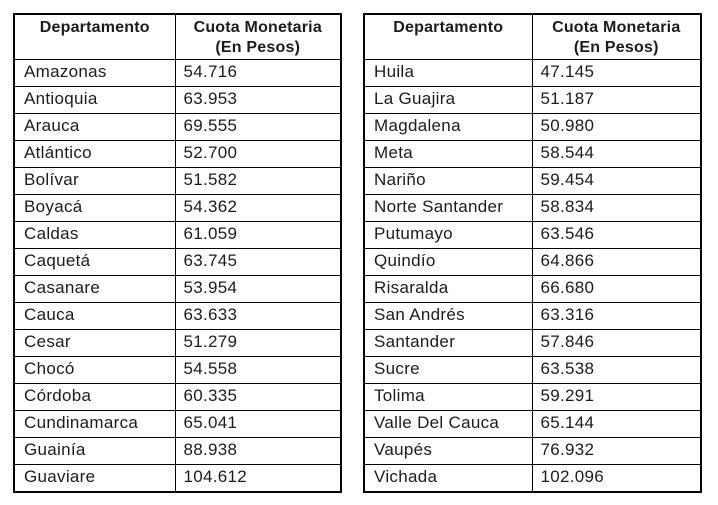  What do you see at coordinates (94, 181) in the screenshot?
I see `department-cell: Bolívar` at bounding box center [94, 181].